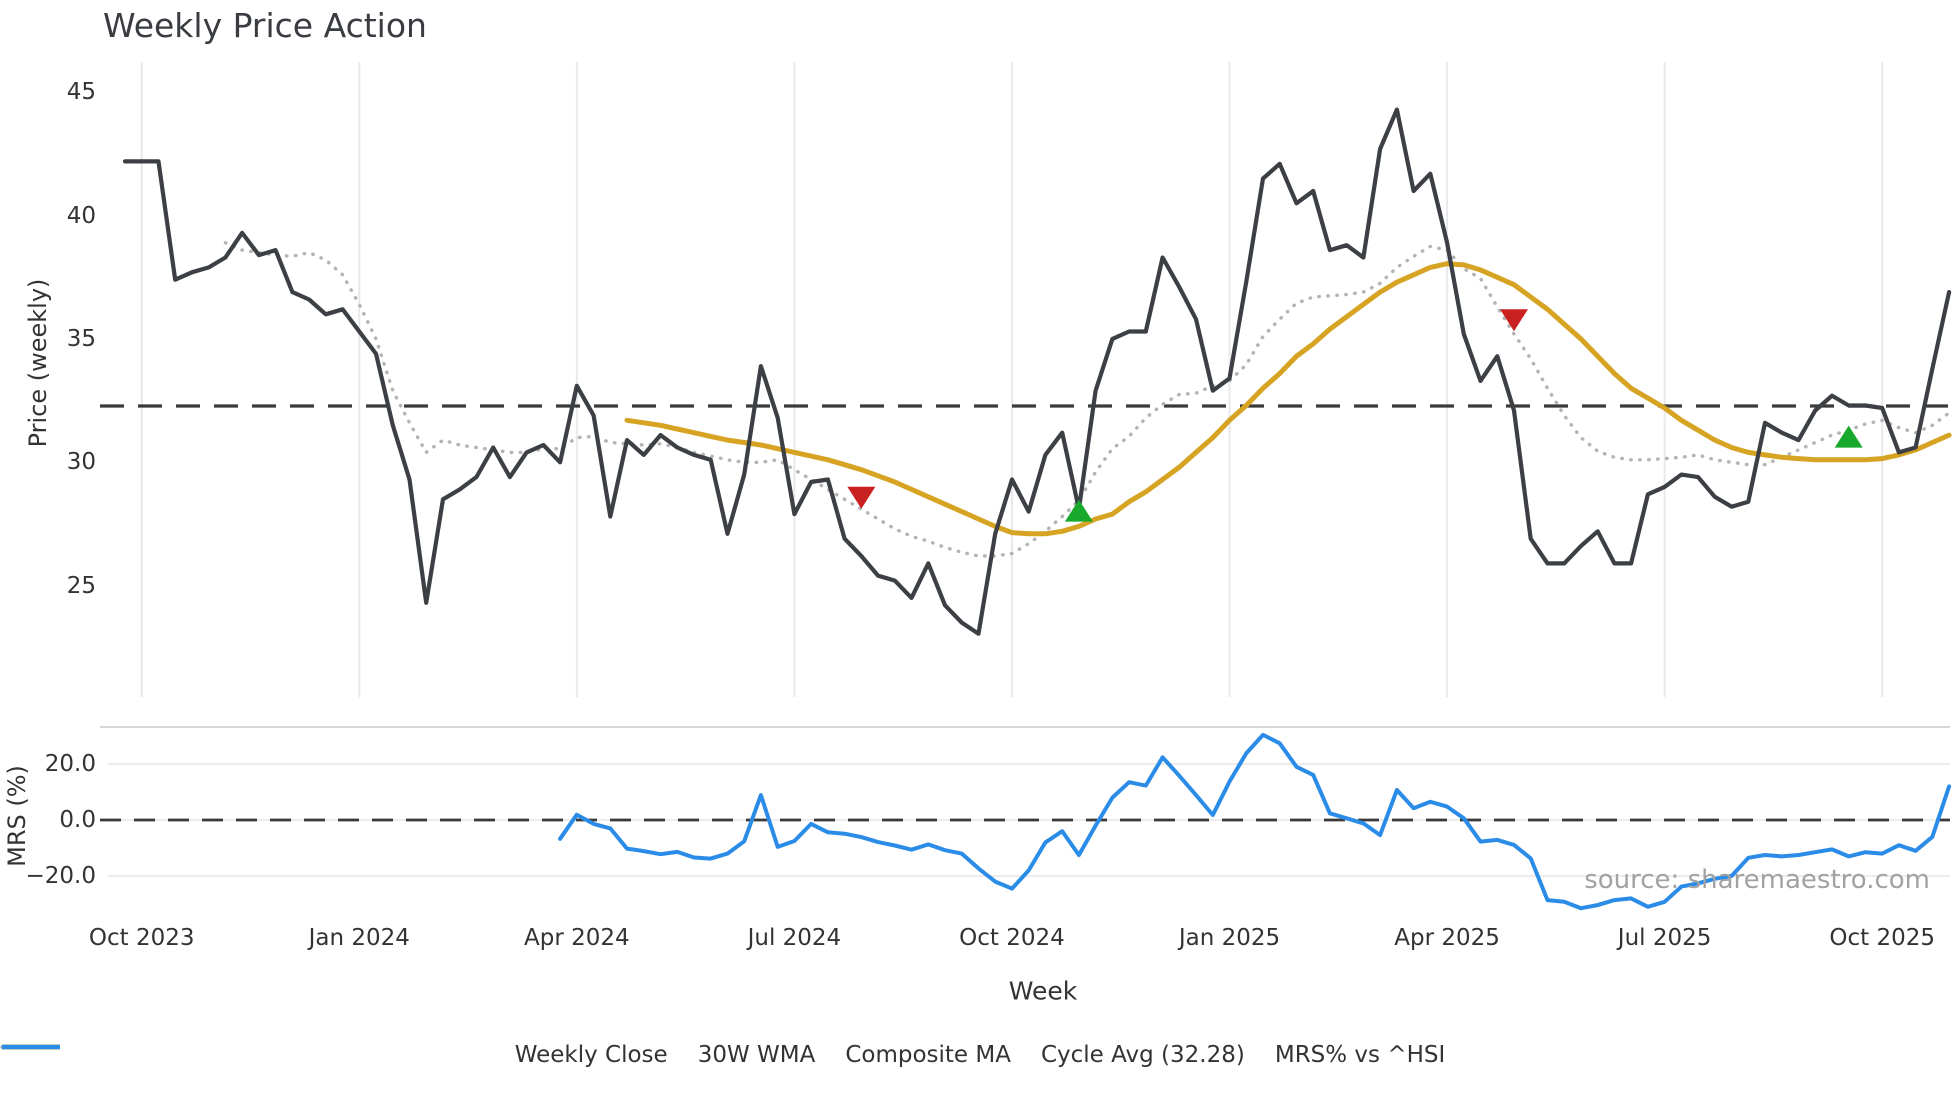 The width and height of the screenshot is (1960, 1102). I want to click on legend-swatch-icon, so click(31, 1047).